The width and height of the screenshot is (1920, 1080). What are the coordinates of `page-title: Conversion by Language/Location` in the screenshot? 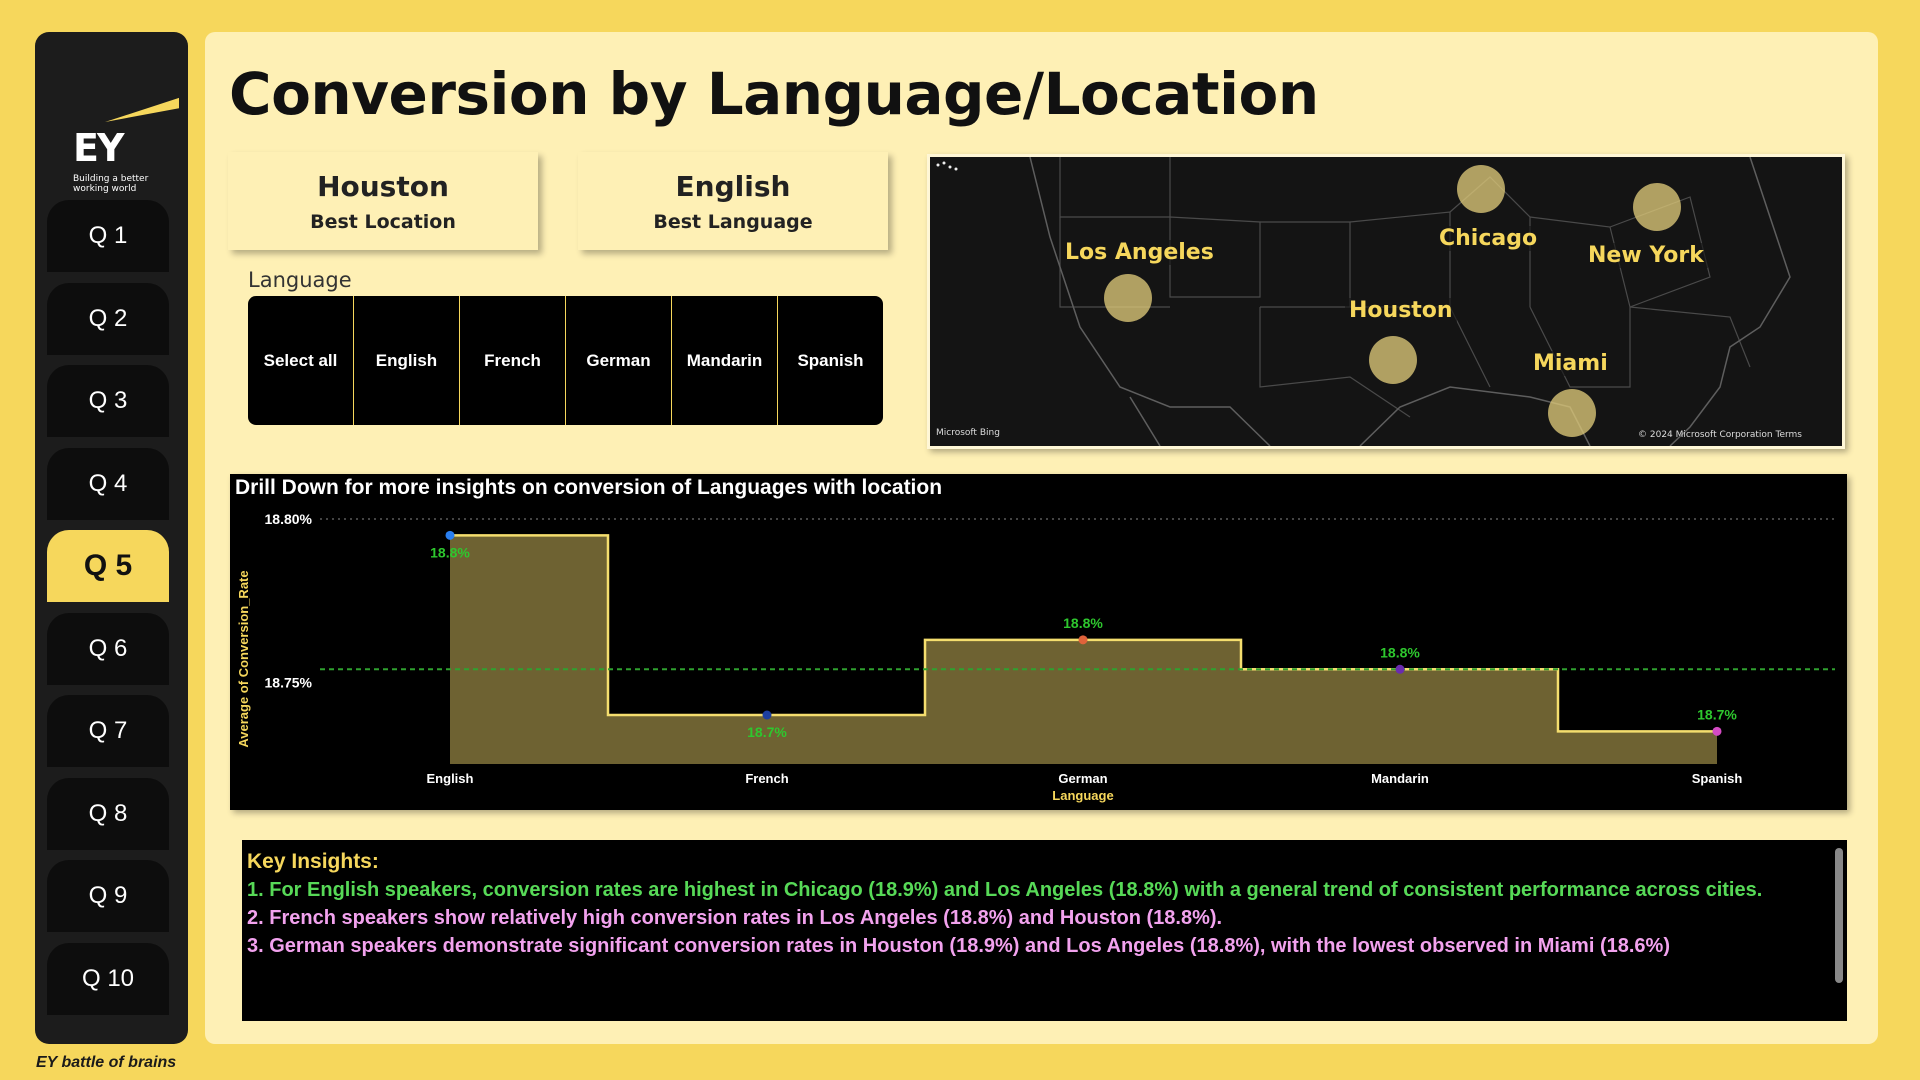 It's located at (774, 94).